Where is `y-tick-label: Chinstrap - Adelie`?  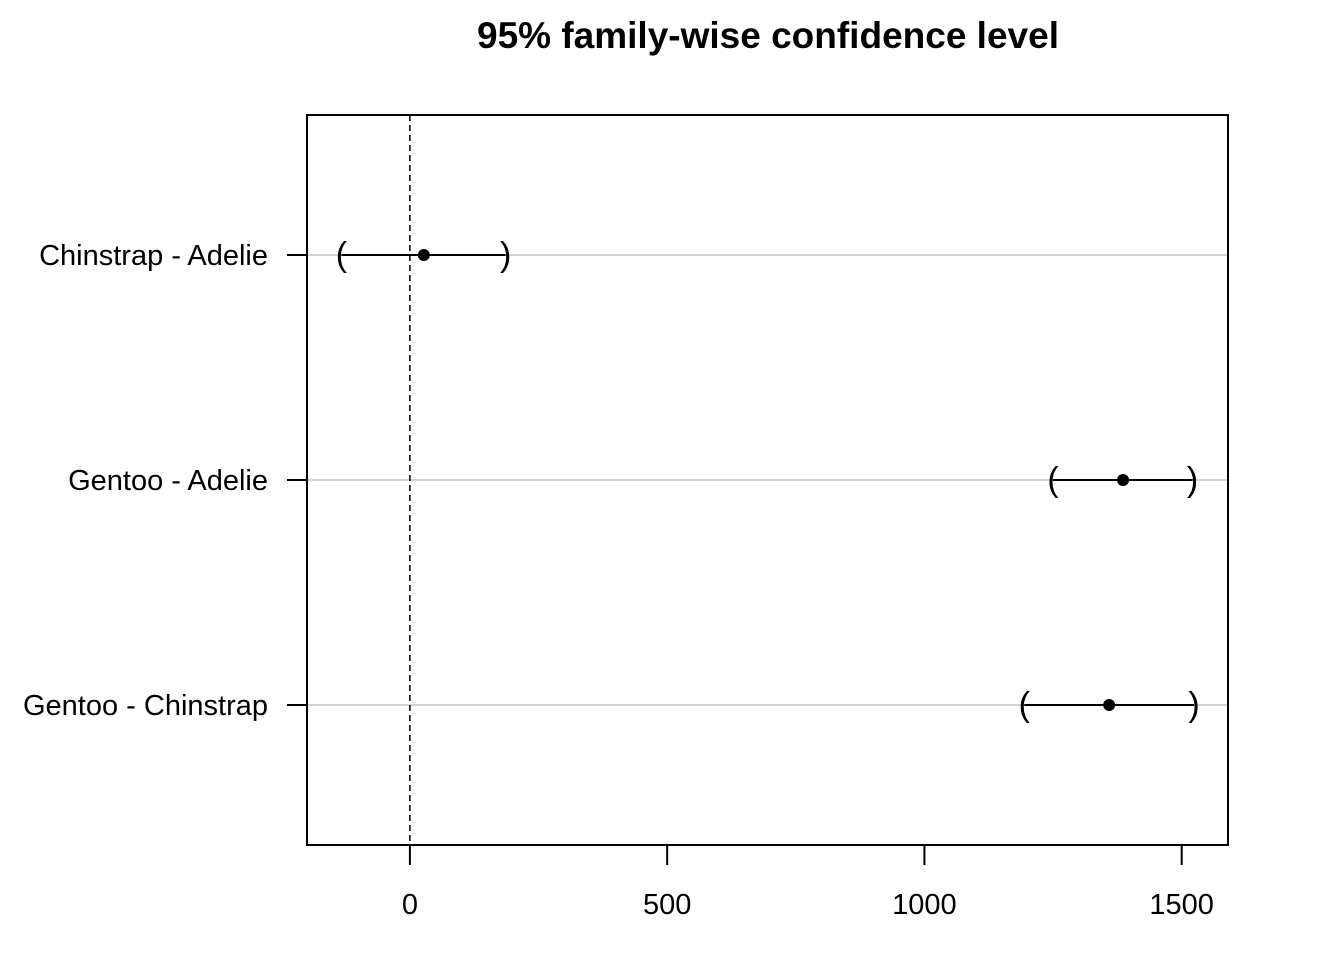 y-tick-label: Chinstrap - Adelie is located at coordinates (153, 256).